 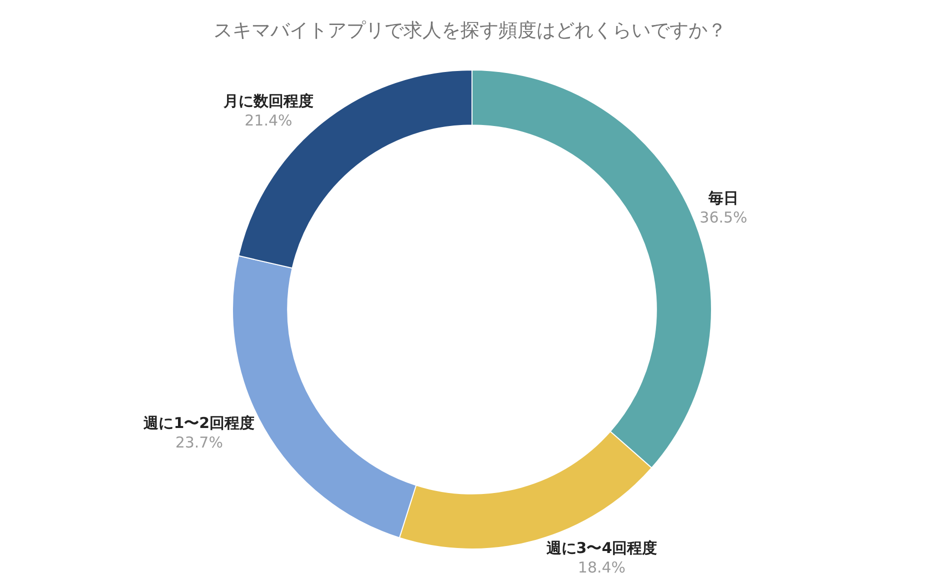 What do you see at coordinates (198, 423) in the screenshot?
I see `slice-label: 週に1〜2回程度` at bounding box center [198, 423].